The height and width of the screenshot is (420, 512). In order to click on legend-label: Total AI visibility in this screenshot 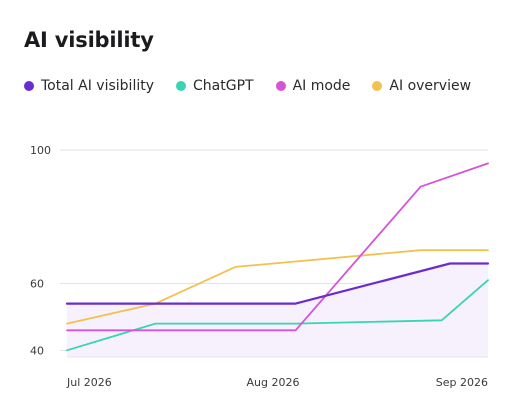, I will do `click(97, 86)`.